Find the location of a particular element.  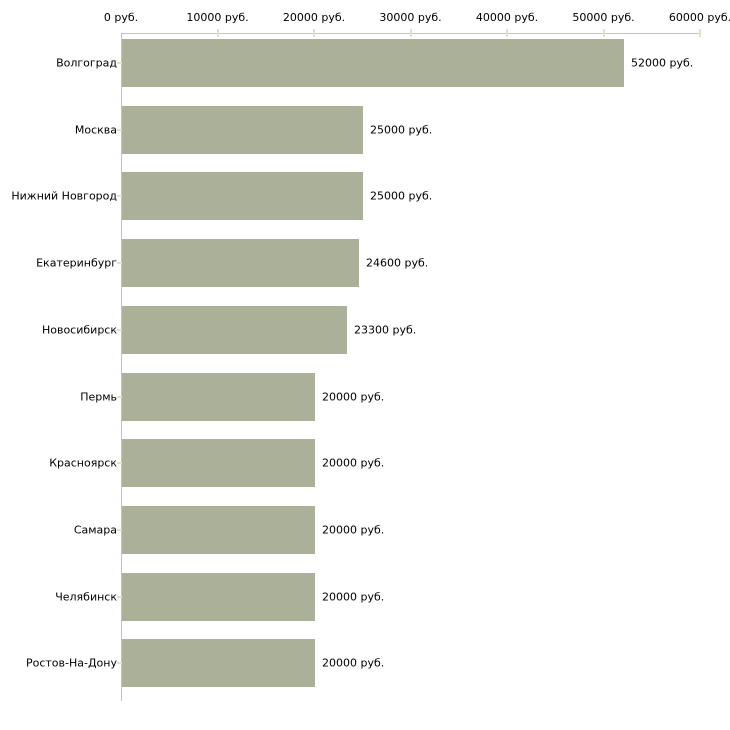

bar-Самара is located at coordinates (218, 529).